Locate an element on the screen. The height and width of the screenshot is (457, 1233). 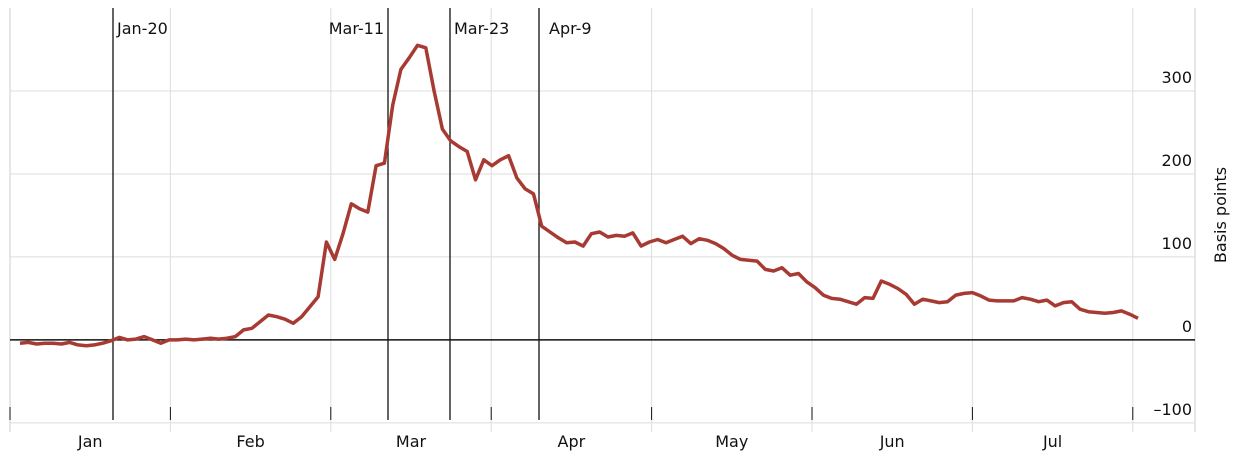
event-label: Mar-11 is located at coordinates (356, 28).